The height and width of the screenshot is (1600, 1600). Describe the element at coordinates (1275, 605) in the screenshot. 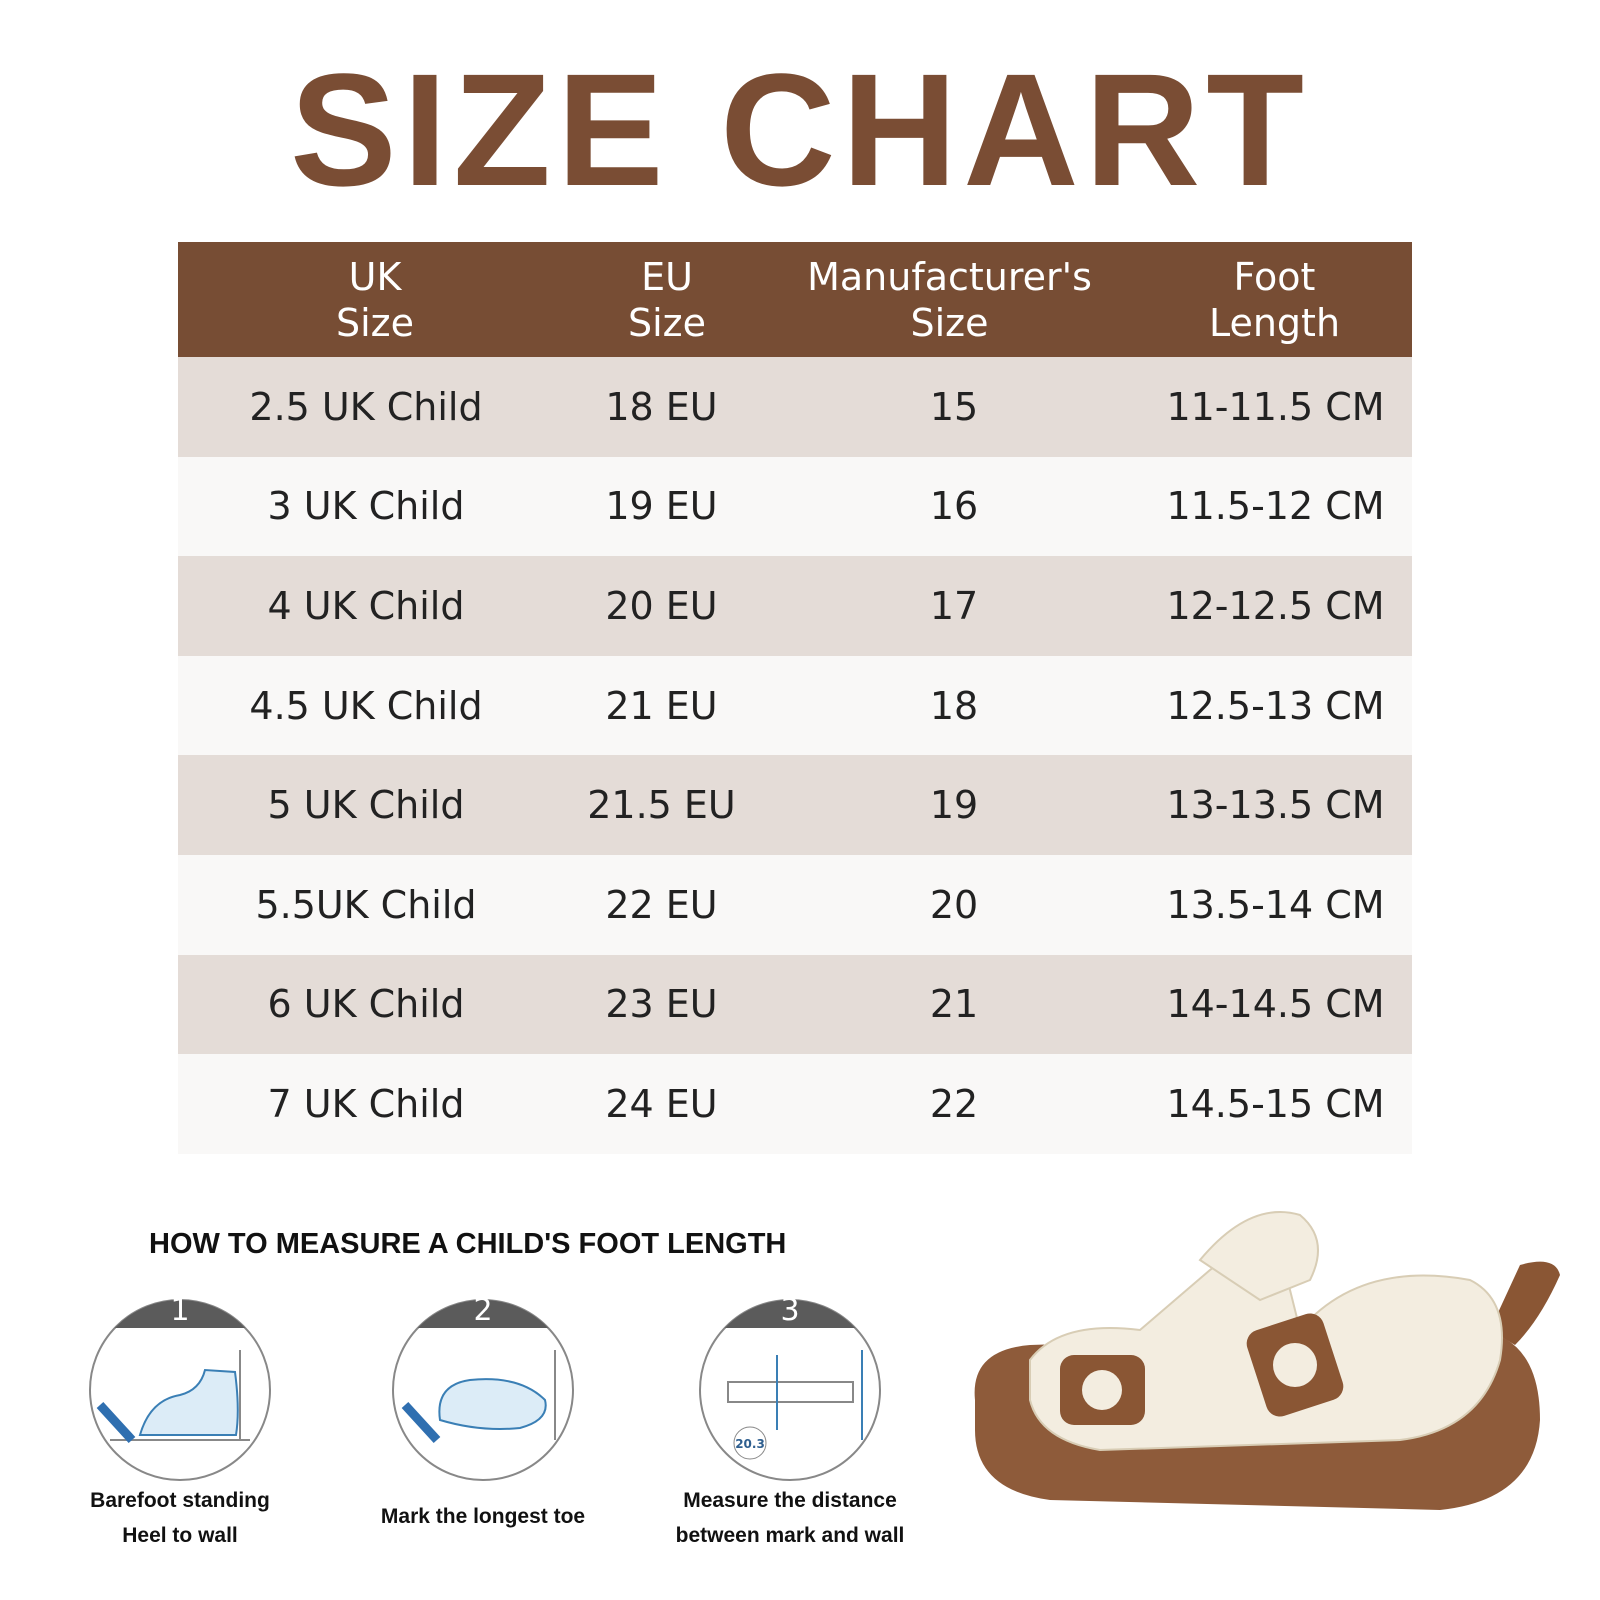

I see `table-cell: 12-12.5 CM` at that location.